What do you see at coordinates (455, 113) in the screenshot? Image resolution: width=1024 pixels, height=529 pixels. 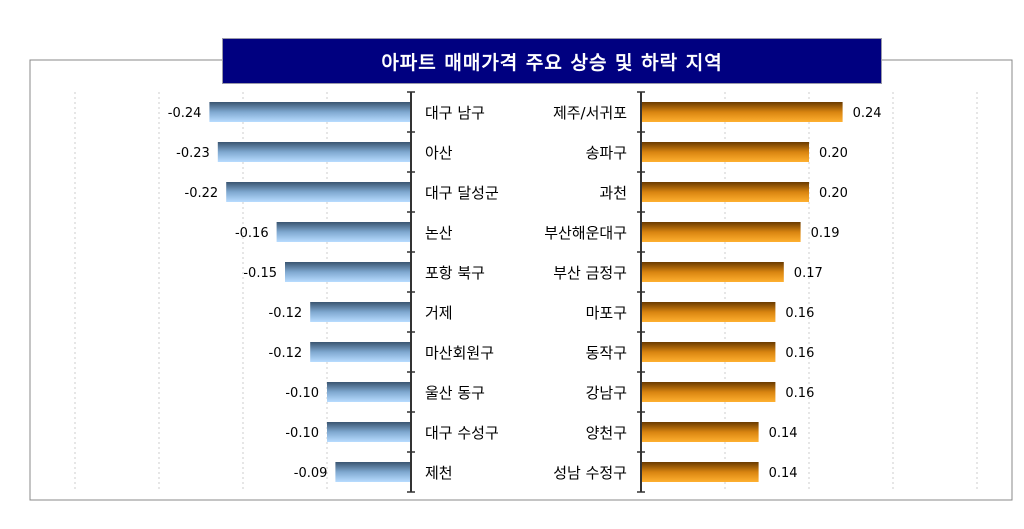 I see `category-label-decline: 대구 남구` at bounding box center [455, 113].